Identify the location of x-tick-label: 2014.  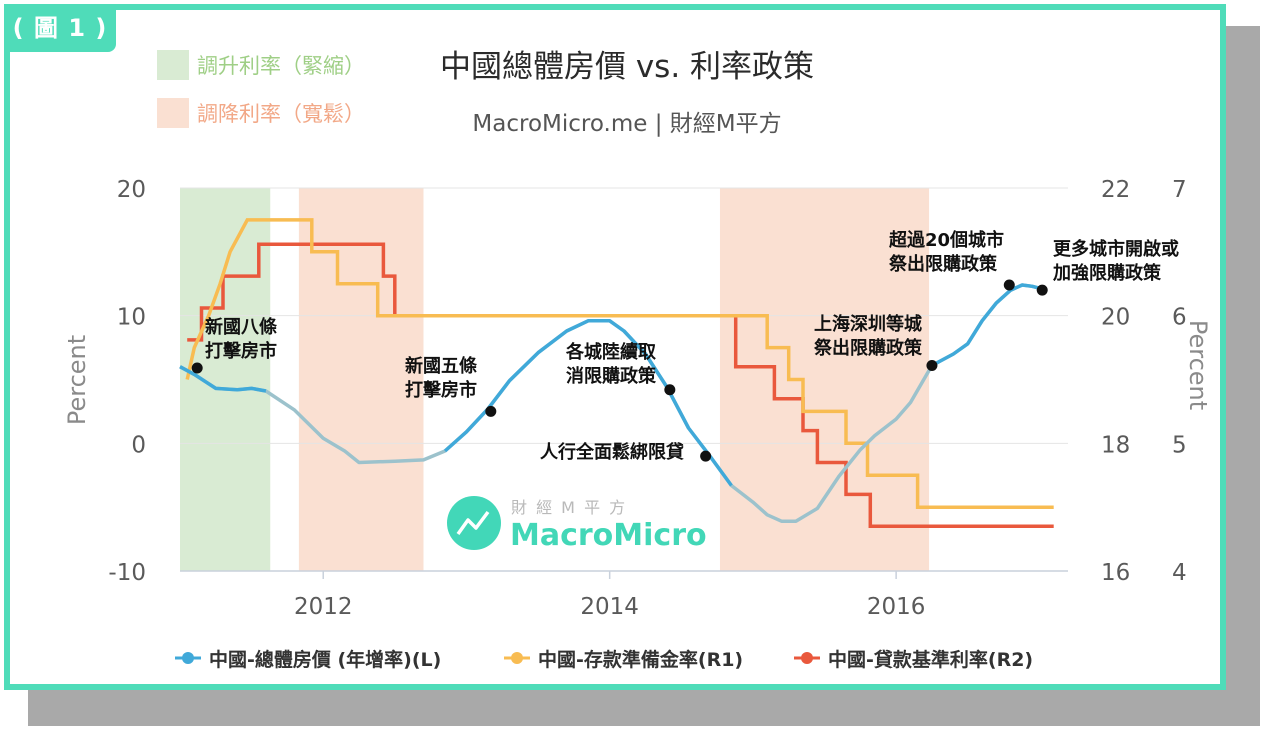
(609, 607).